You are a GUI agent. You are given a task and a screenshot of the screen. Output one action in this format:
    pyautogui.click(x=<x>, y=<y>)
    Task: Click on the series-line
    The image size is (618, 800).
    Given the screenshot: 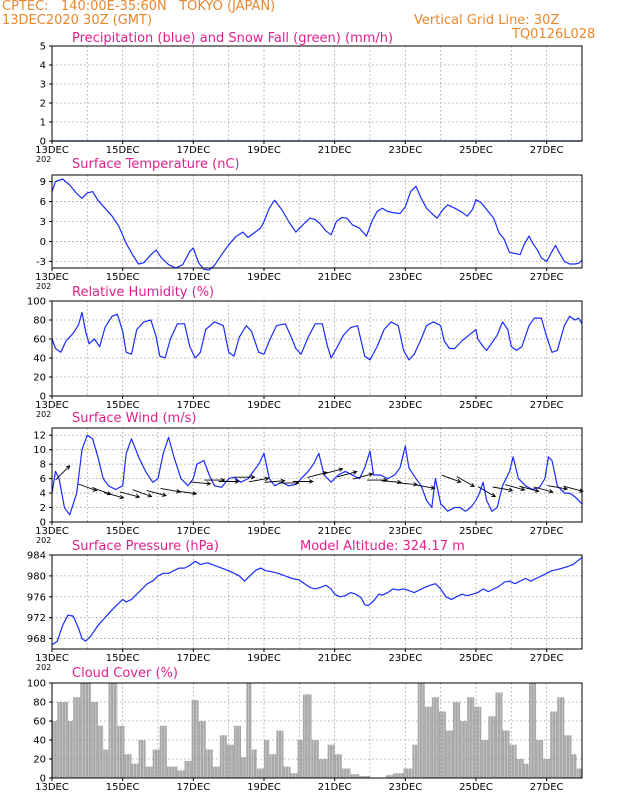 What is the action you would take?
    pyautogui.click(x=317, y=601)
    